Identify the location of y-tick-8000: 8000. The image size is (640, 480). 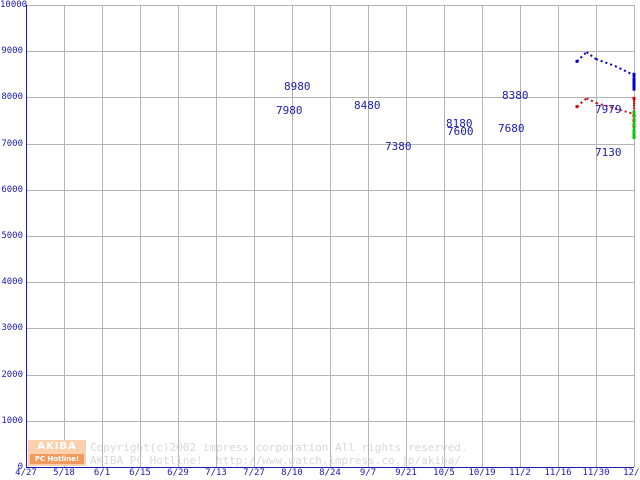
(12, 97).